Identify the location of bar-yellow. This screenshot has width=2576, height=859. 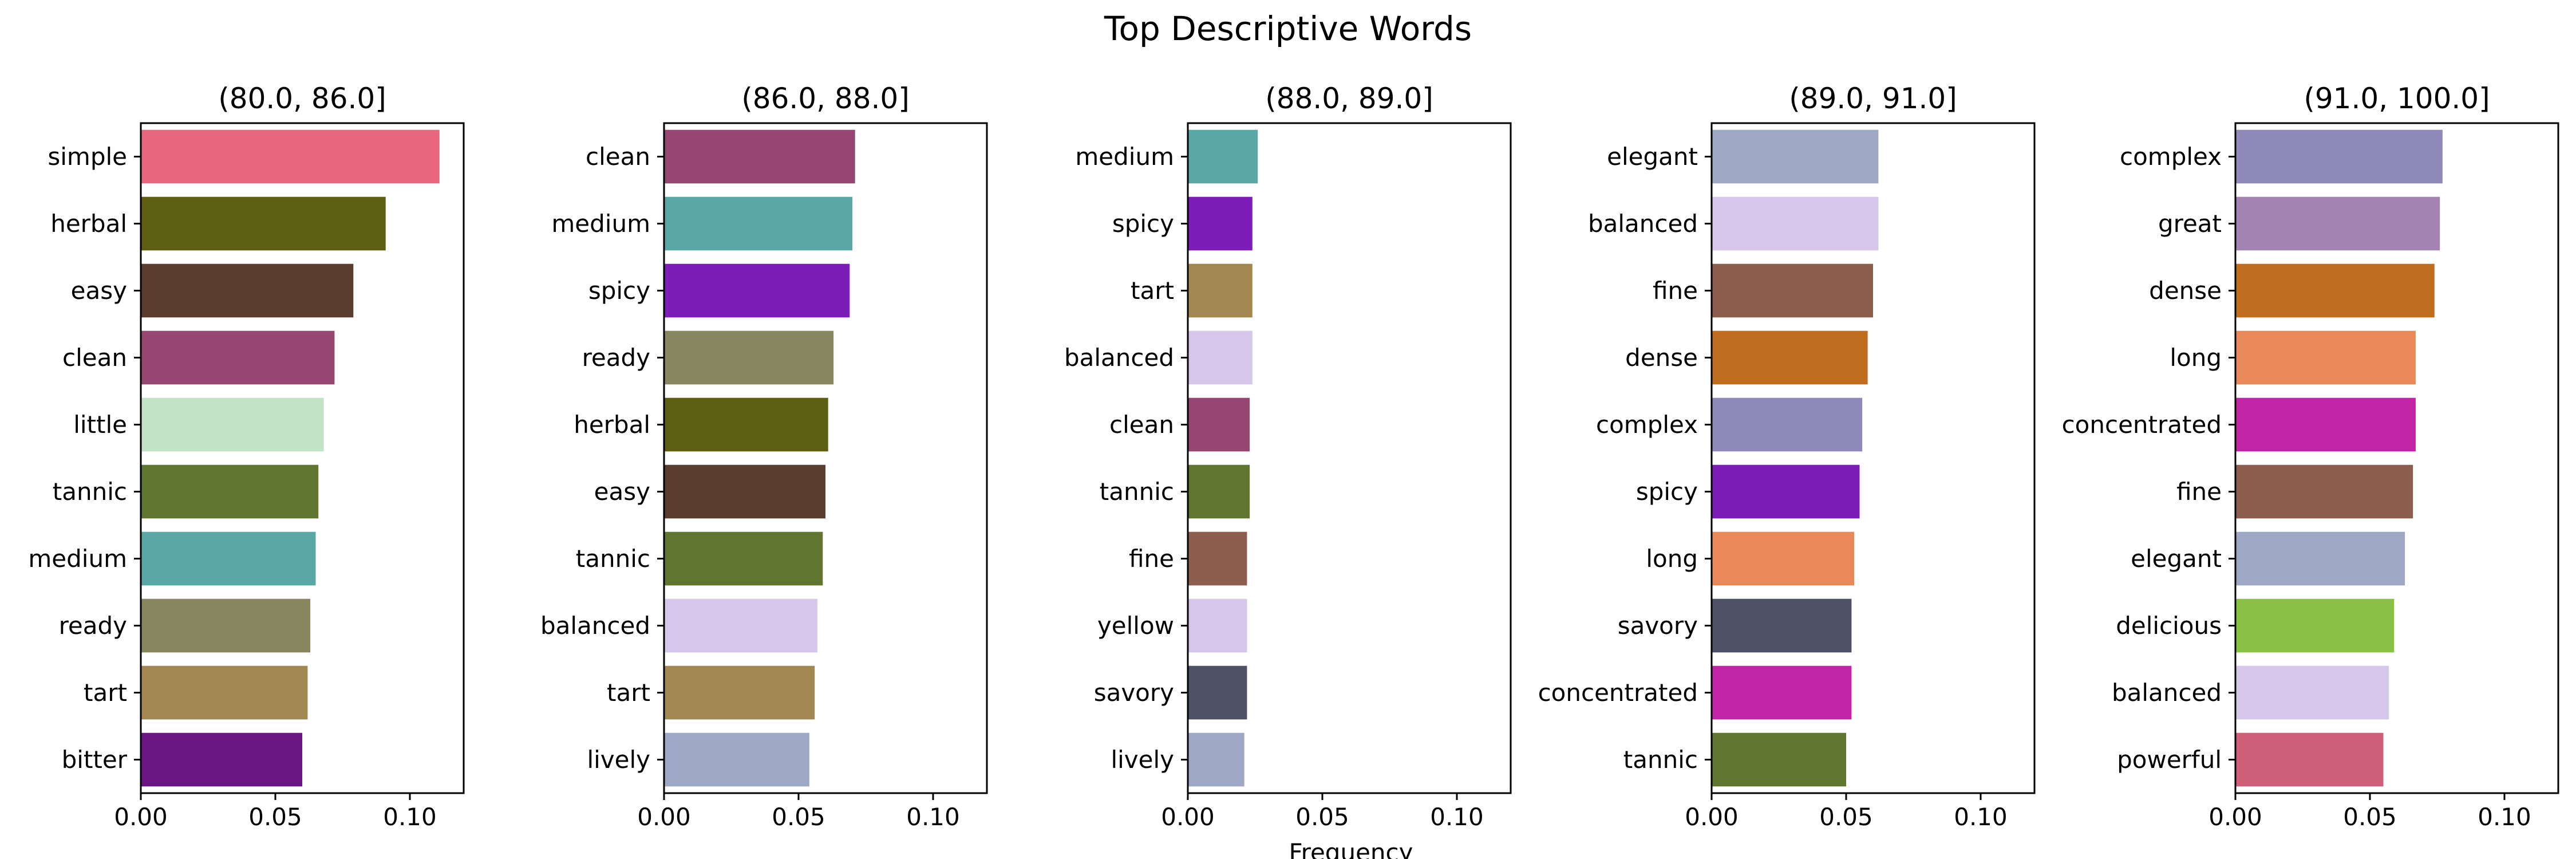
(1217, 625).